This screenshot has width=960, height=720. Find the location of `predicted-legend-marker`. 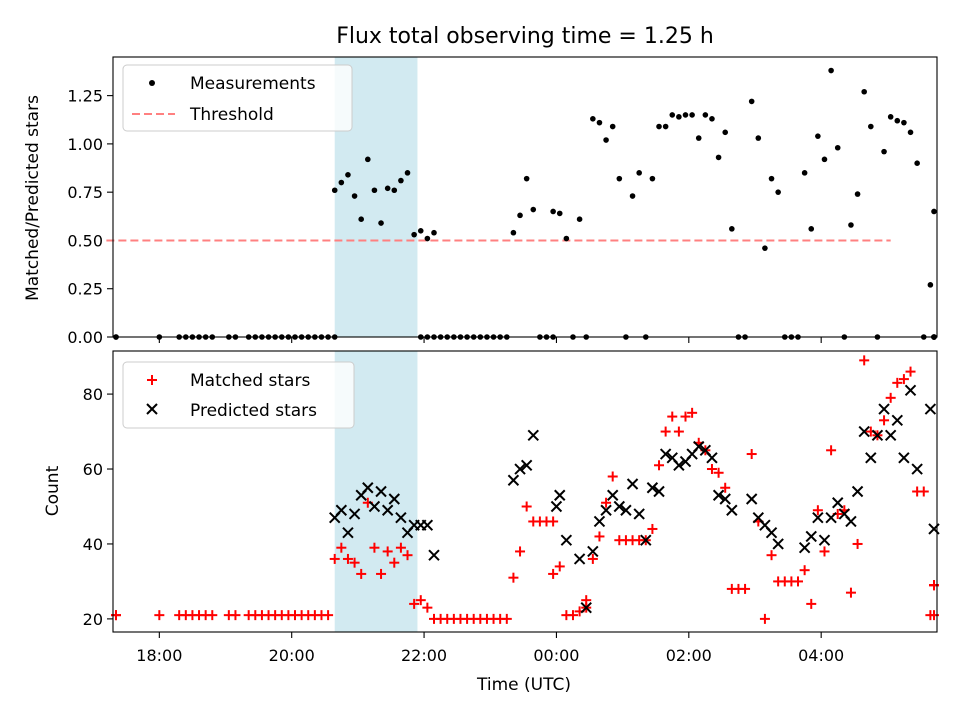

predicted-legend-marker is located at coordinates (152, 409).